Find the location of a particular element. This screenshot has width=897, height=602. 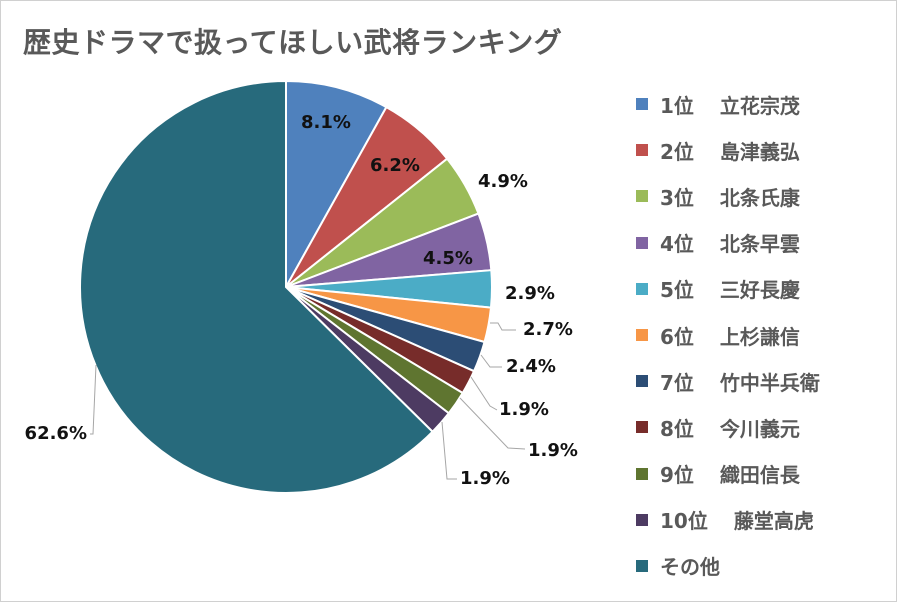

legend-name: 織田信長 is located at coordinates (759, 475).